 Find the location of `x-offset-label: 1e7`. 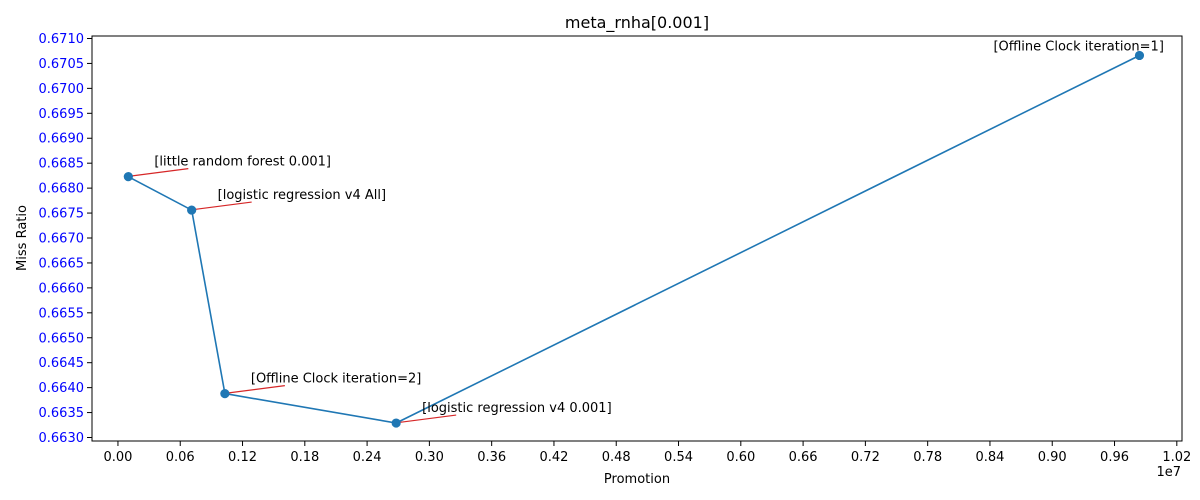

x-offset-label: 1e7 is located at coordinates (1168, 472).